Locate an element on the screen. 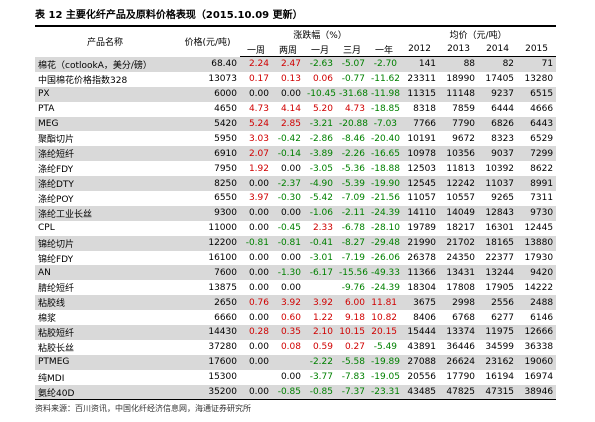  cell: 35200 is located at coordinates (207, 392).